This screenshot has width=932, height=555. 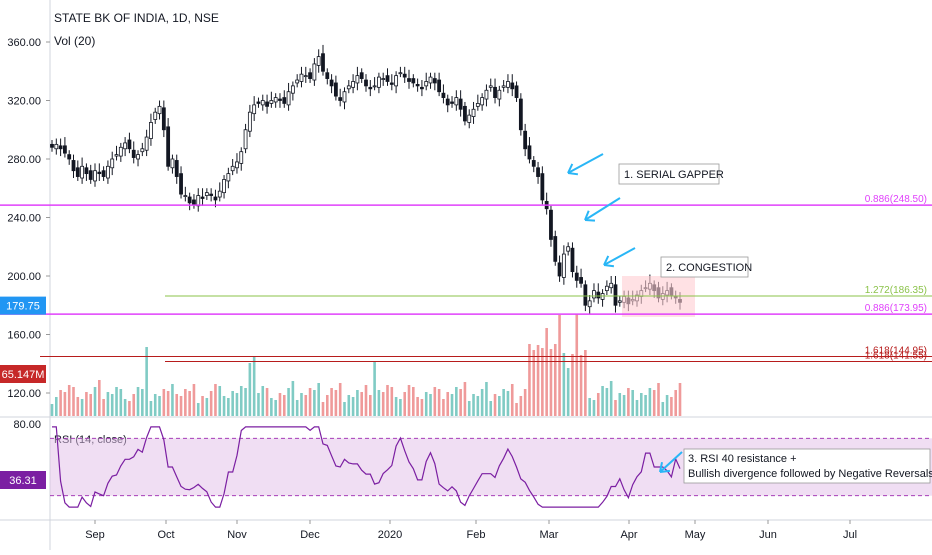 What do you see at coordinates (95, 535) in the screenshot?
I see `time-tick-label: Sep` at bounding box center [95, 535].